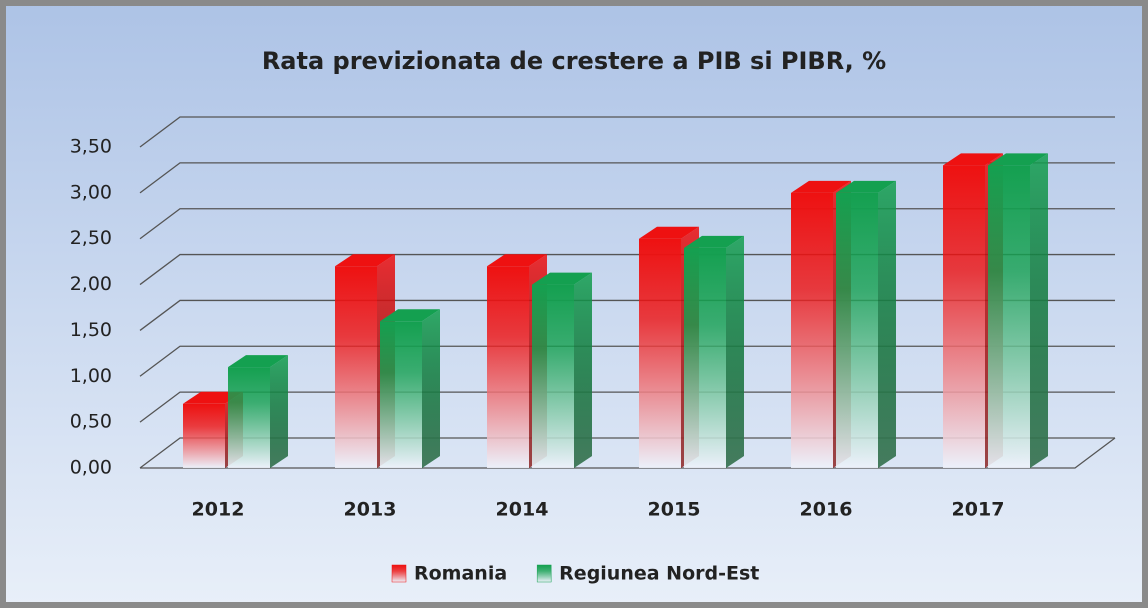 The image size is (1148, 608). I want to click on x-tick-label: 2012, so click(218, 510).